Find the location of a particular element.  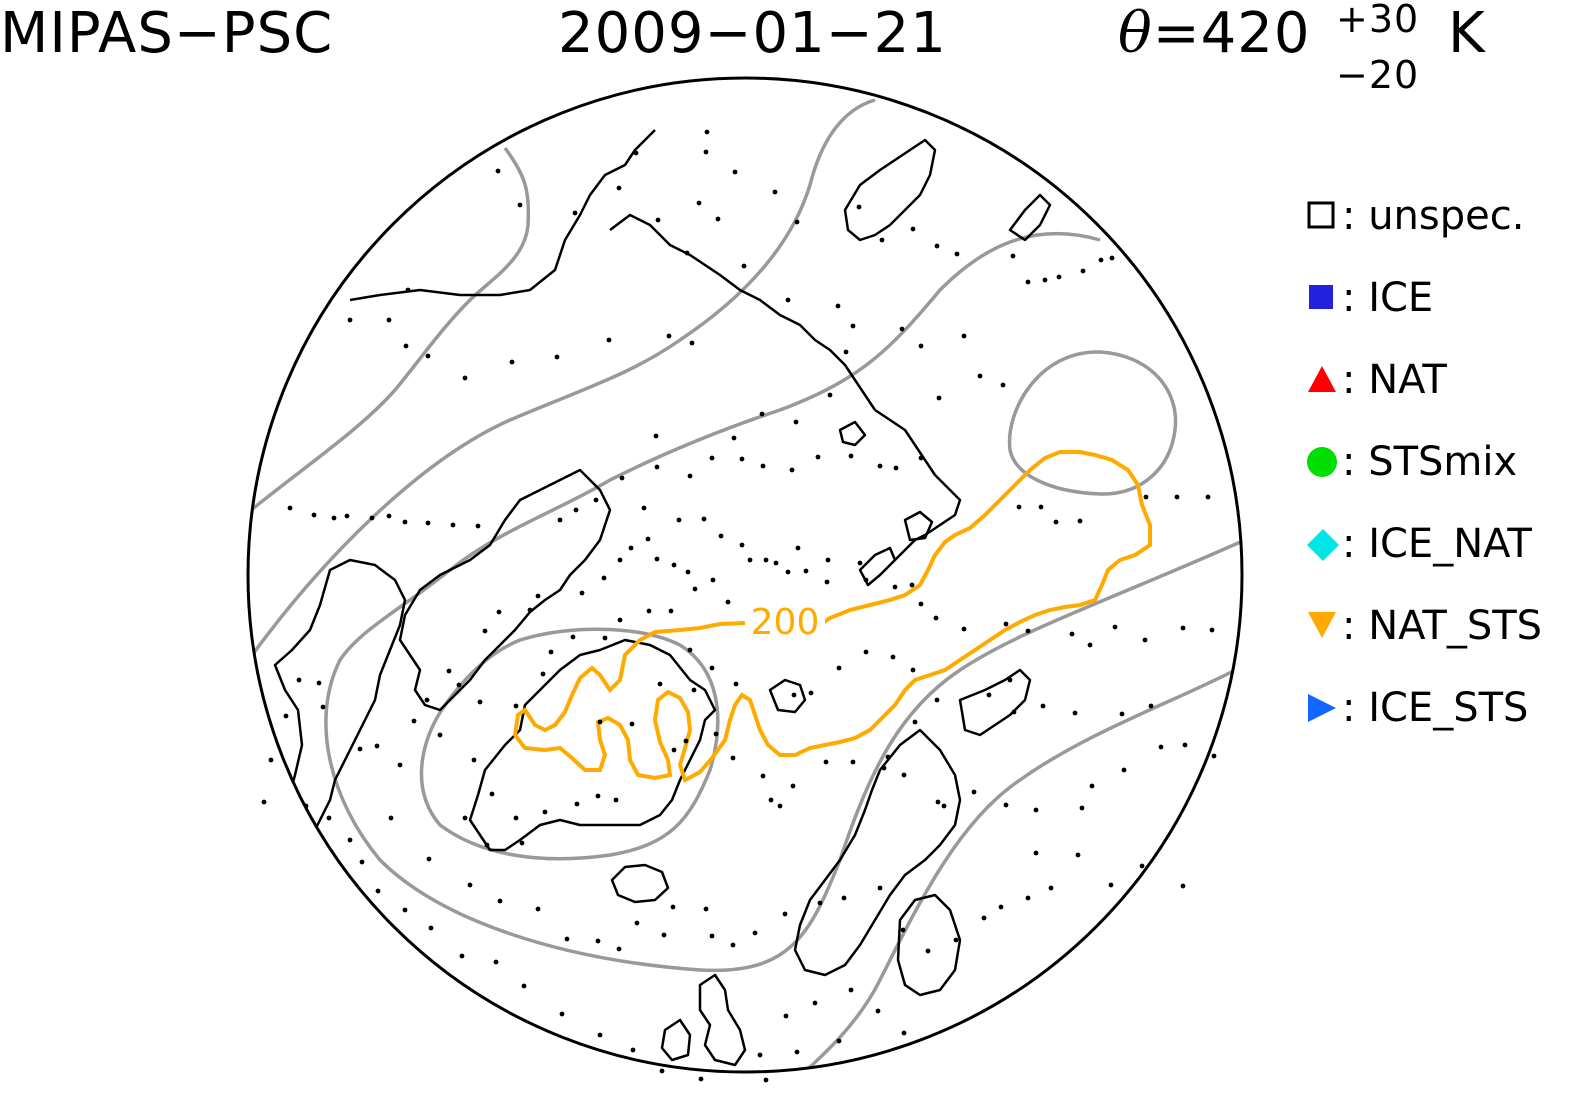

contour-label-200: 200 is located at coordinates (785, 622).